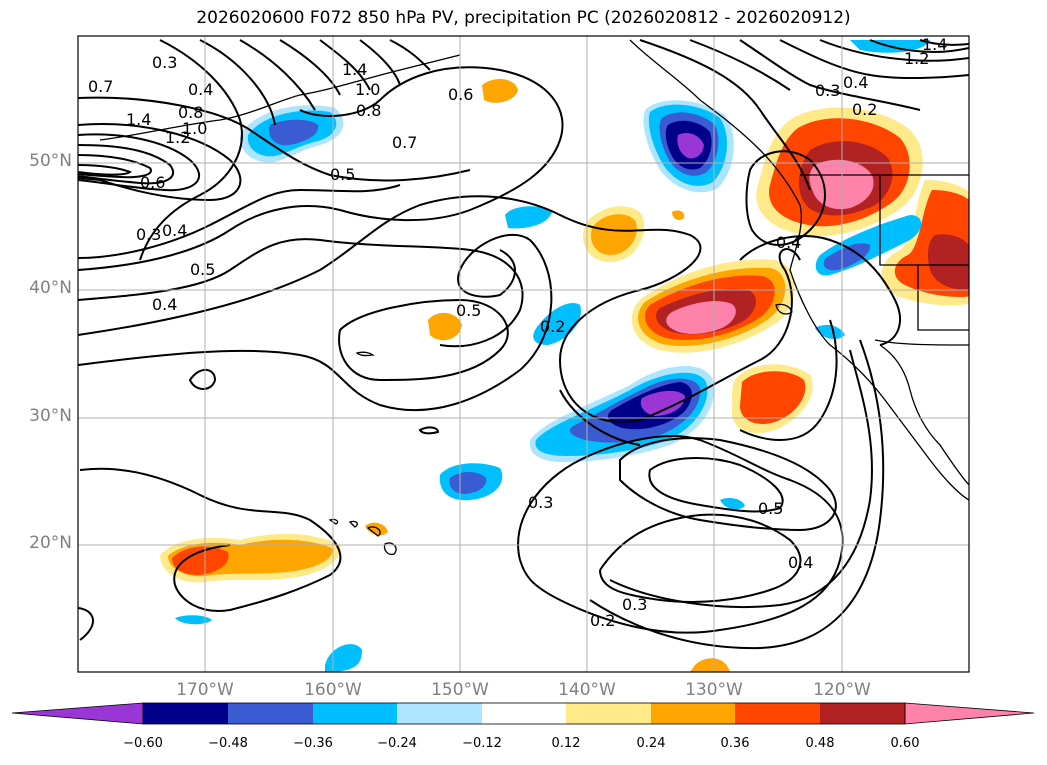 This screenshot has width=1047, height=765. Describe the element at coordinates (50, 161) in the screenshot. I see `lat-label: 50°N` at that location.